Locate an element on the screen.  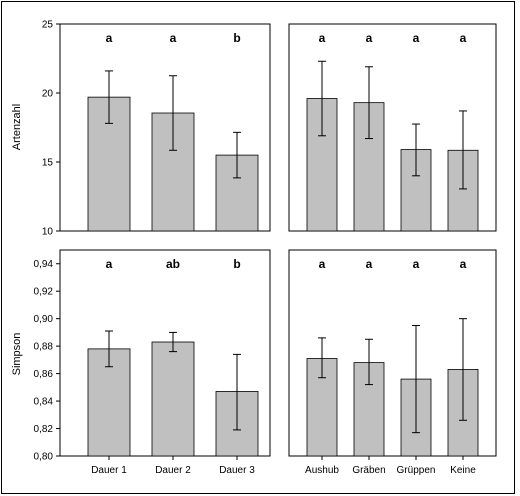
x-tick-label: Aushub is located at coordinates (322, 470).